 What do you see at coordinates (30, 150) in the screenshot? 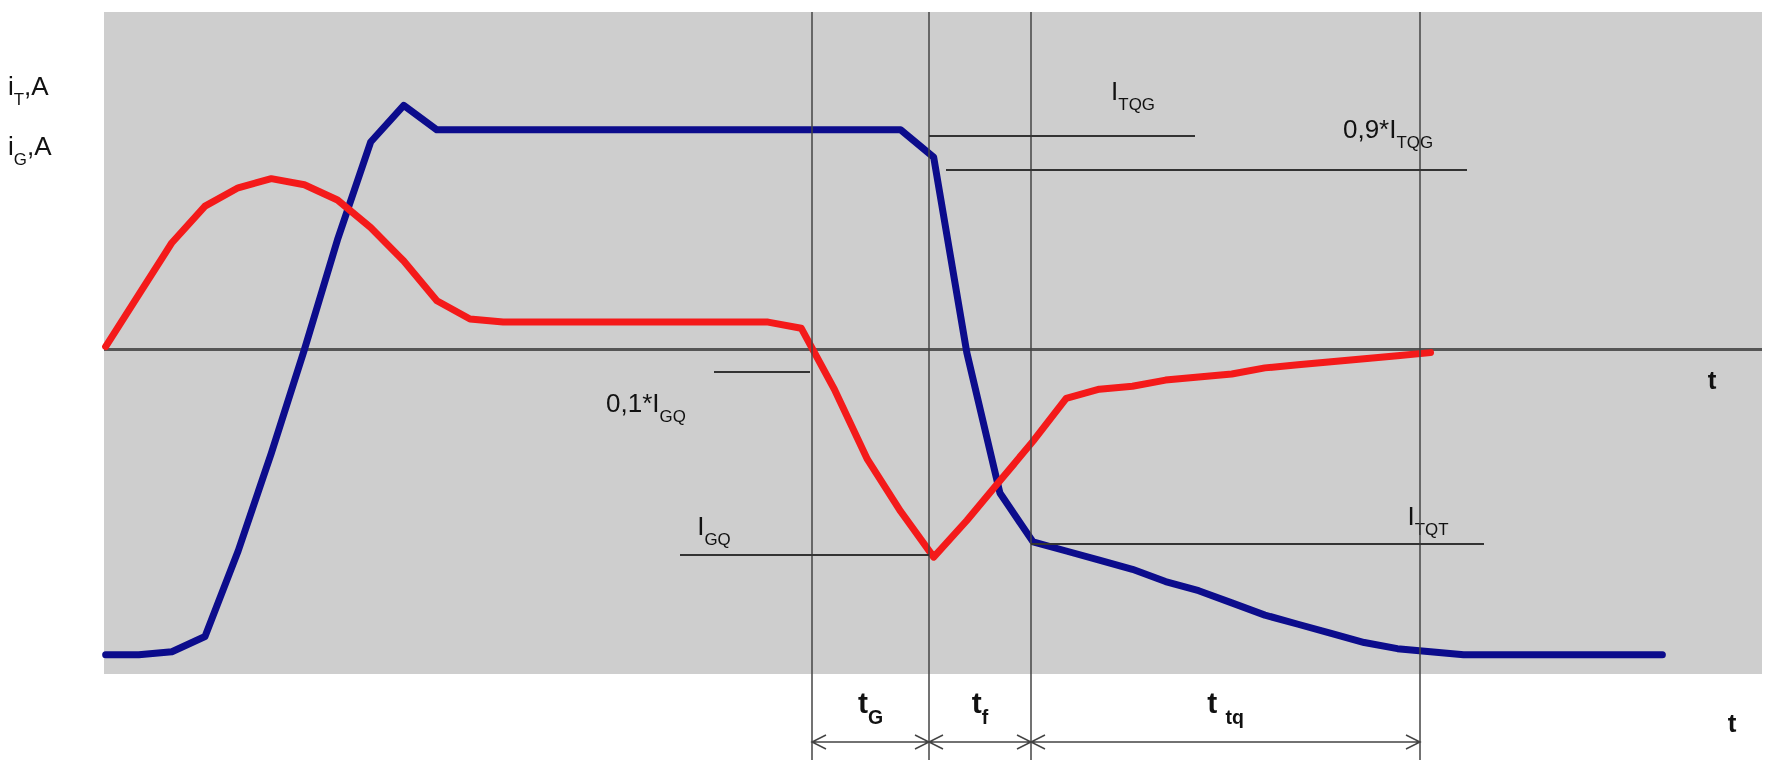
I see `text: i$_{G}$,A` at bounding box center [30, 150].